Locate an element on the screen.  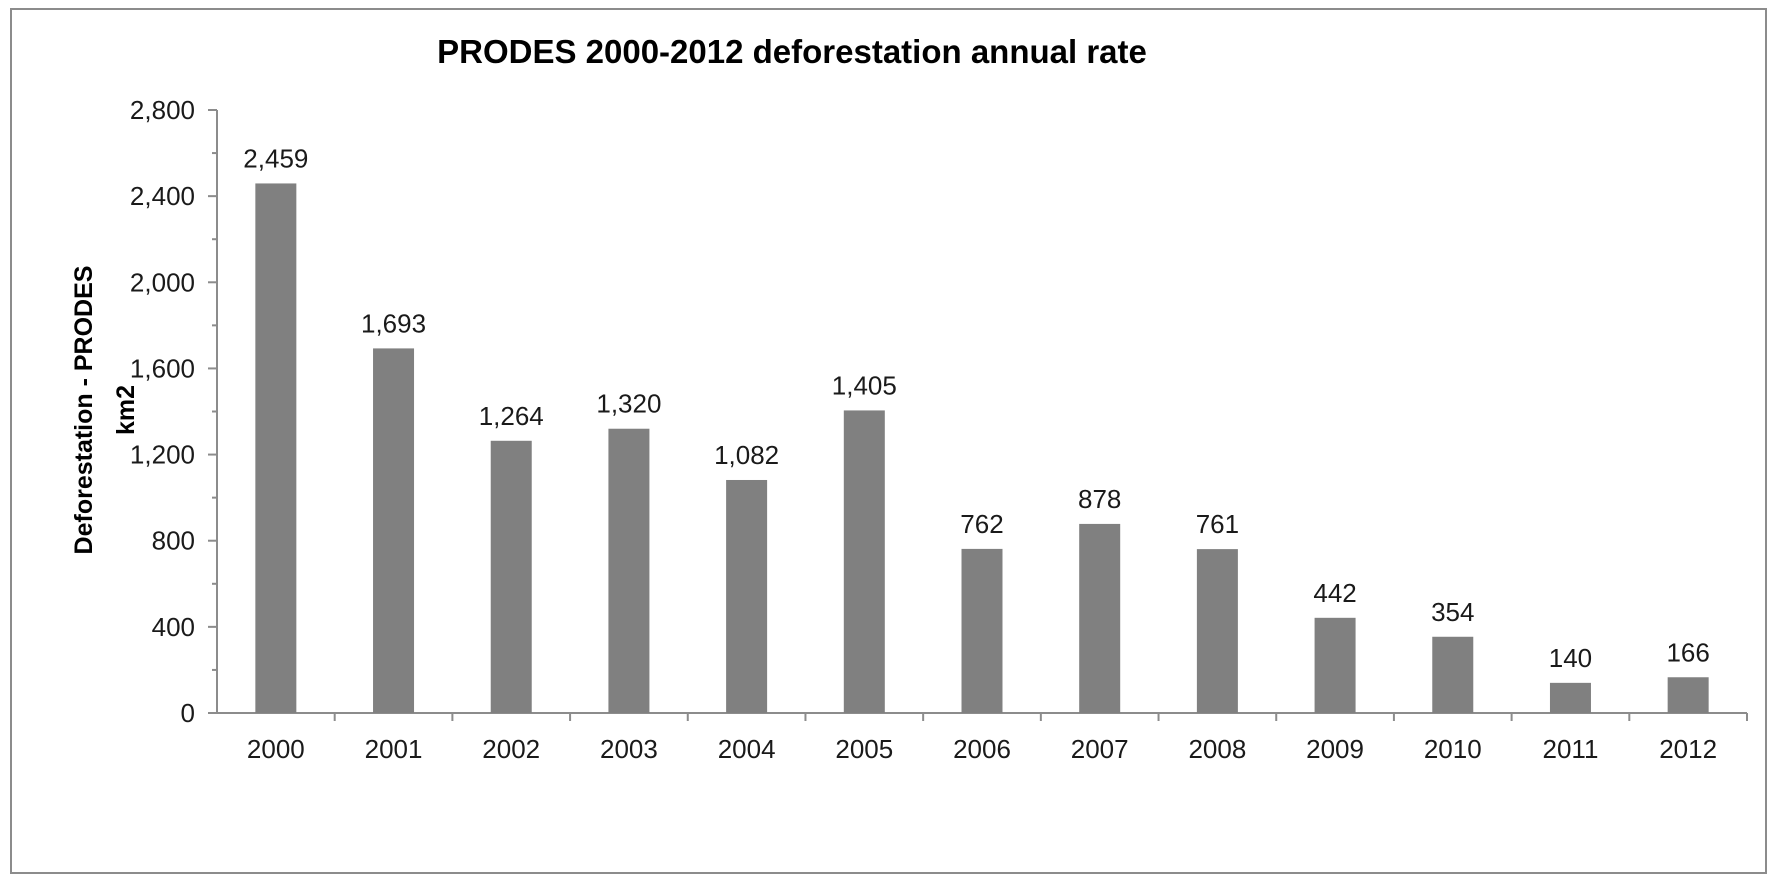
y-axis-title: Deforestation - PRODES km2 is located at coordinates (105, 410).